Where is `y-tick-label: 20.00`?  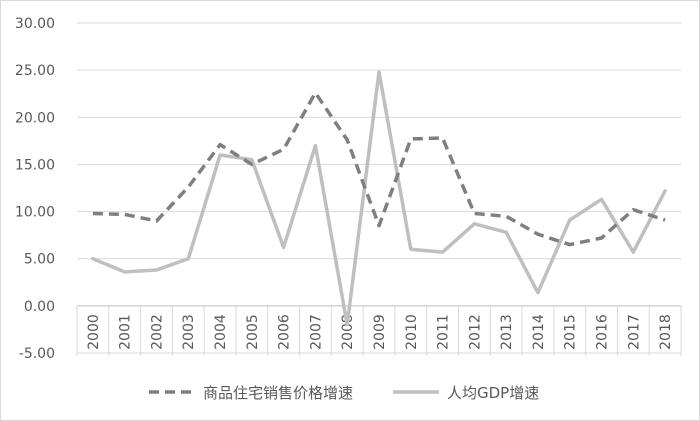 y-tick-label: 20.00 is located at coordinates (35, 118).